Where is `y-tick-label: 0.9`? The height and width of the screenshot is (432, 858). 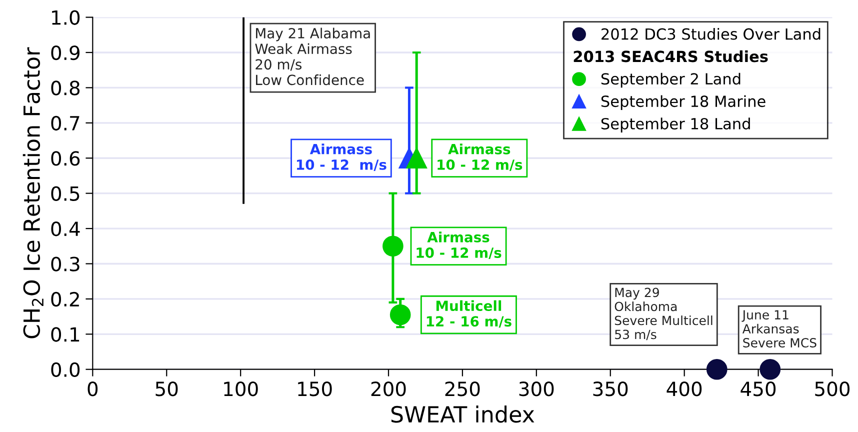 y-tick-label: 0.9 is located at coordinates (65, 52).